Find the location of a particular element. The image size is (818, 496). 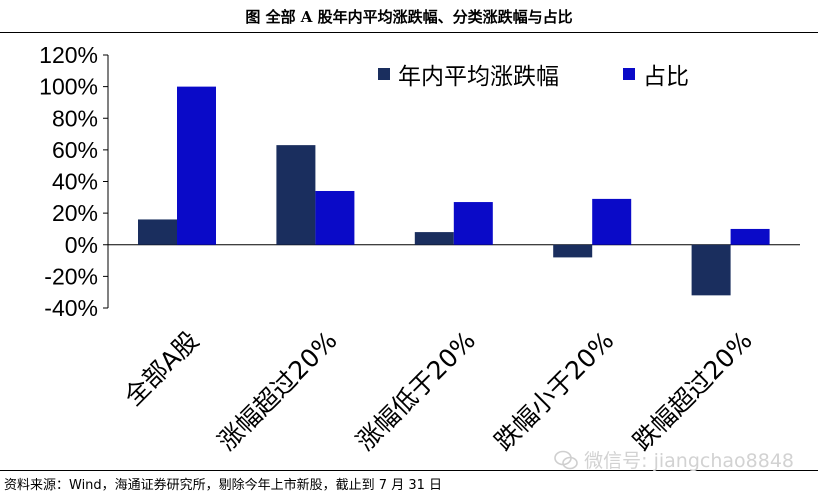

source-rule is located at coordinates (409, 470).